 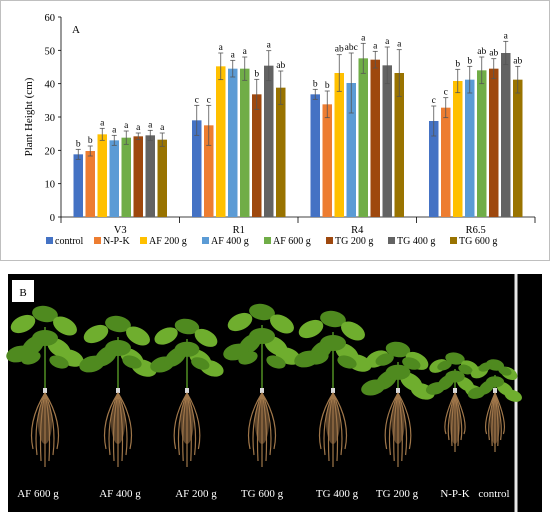 What do you see at coordinates (196, 494) in the screenshot?
I see `plant-label: AF 200 g` at bounding box center [196, 494].